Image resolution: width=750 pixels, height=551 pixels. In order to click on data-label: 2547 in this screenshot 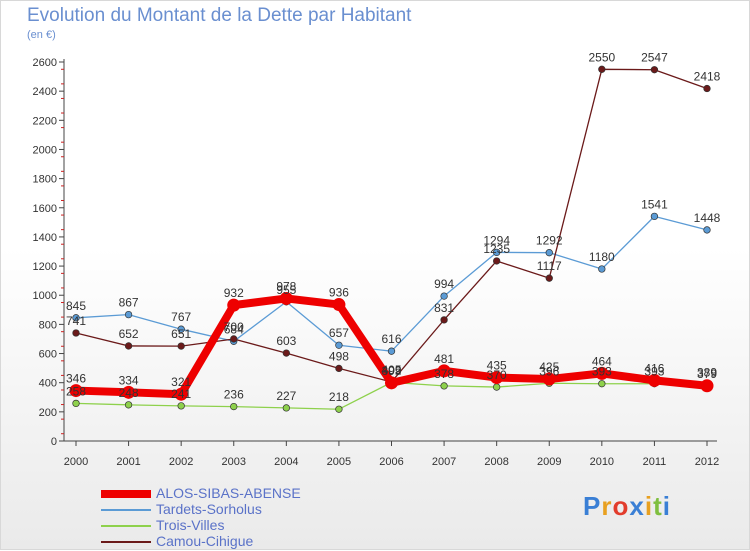, I will do `click(654, 58)`.